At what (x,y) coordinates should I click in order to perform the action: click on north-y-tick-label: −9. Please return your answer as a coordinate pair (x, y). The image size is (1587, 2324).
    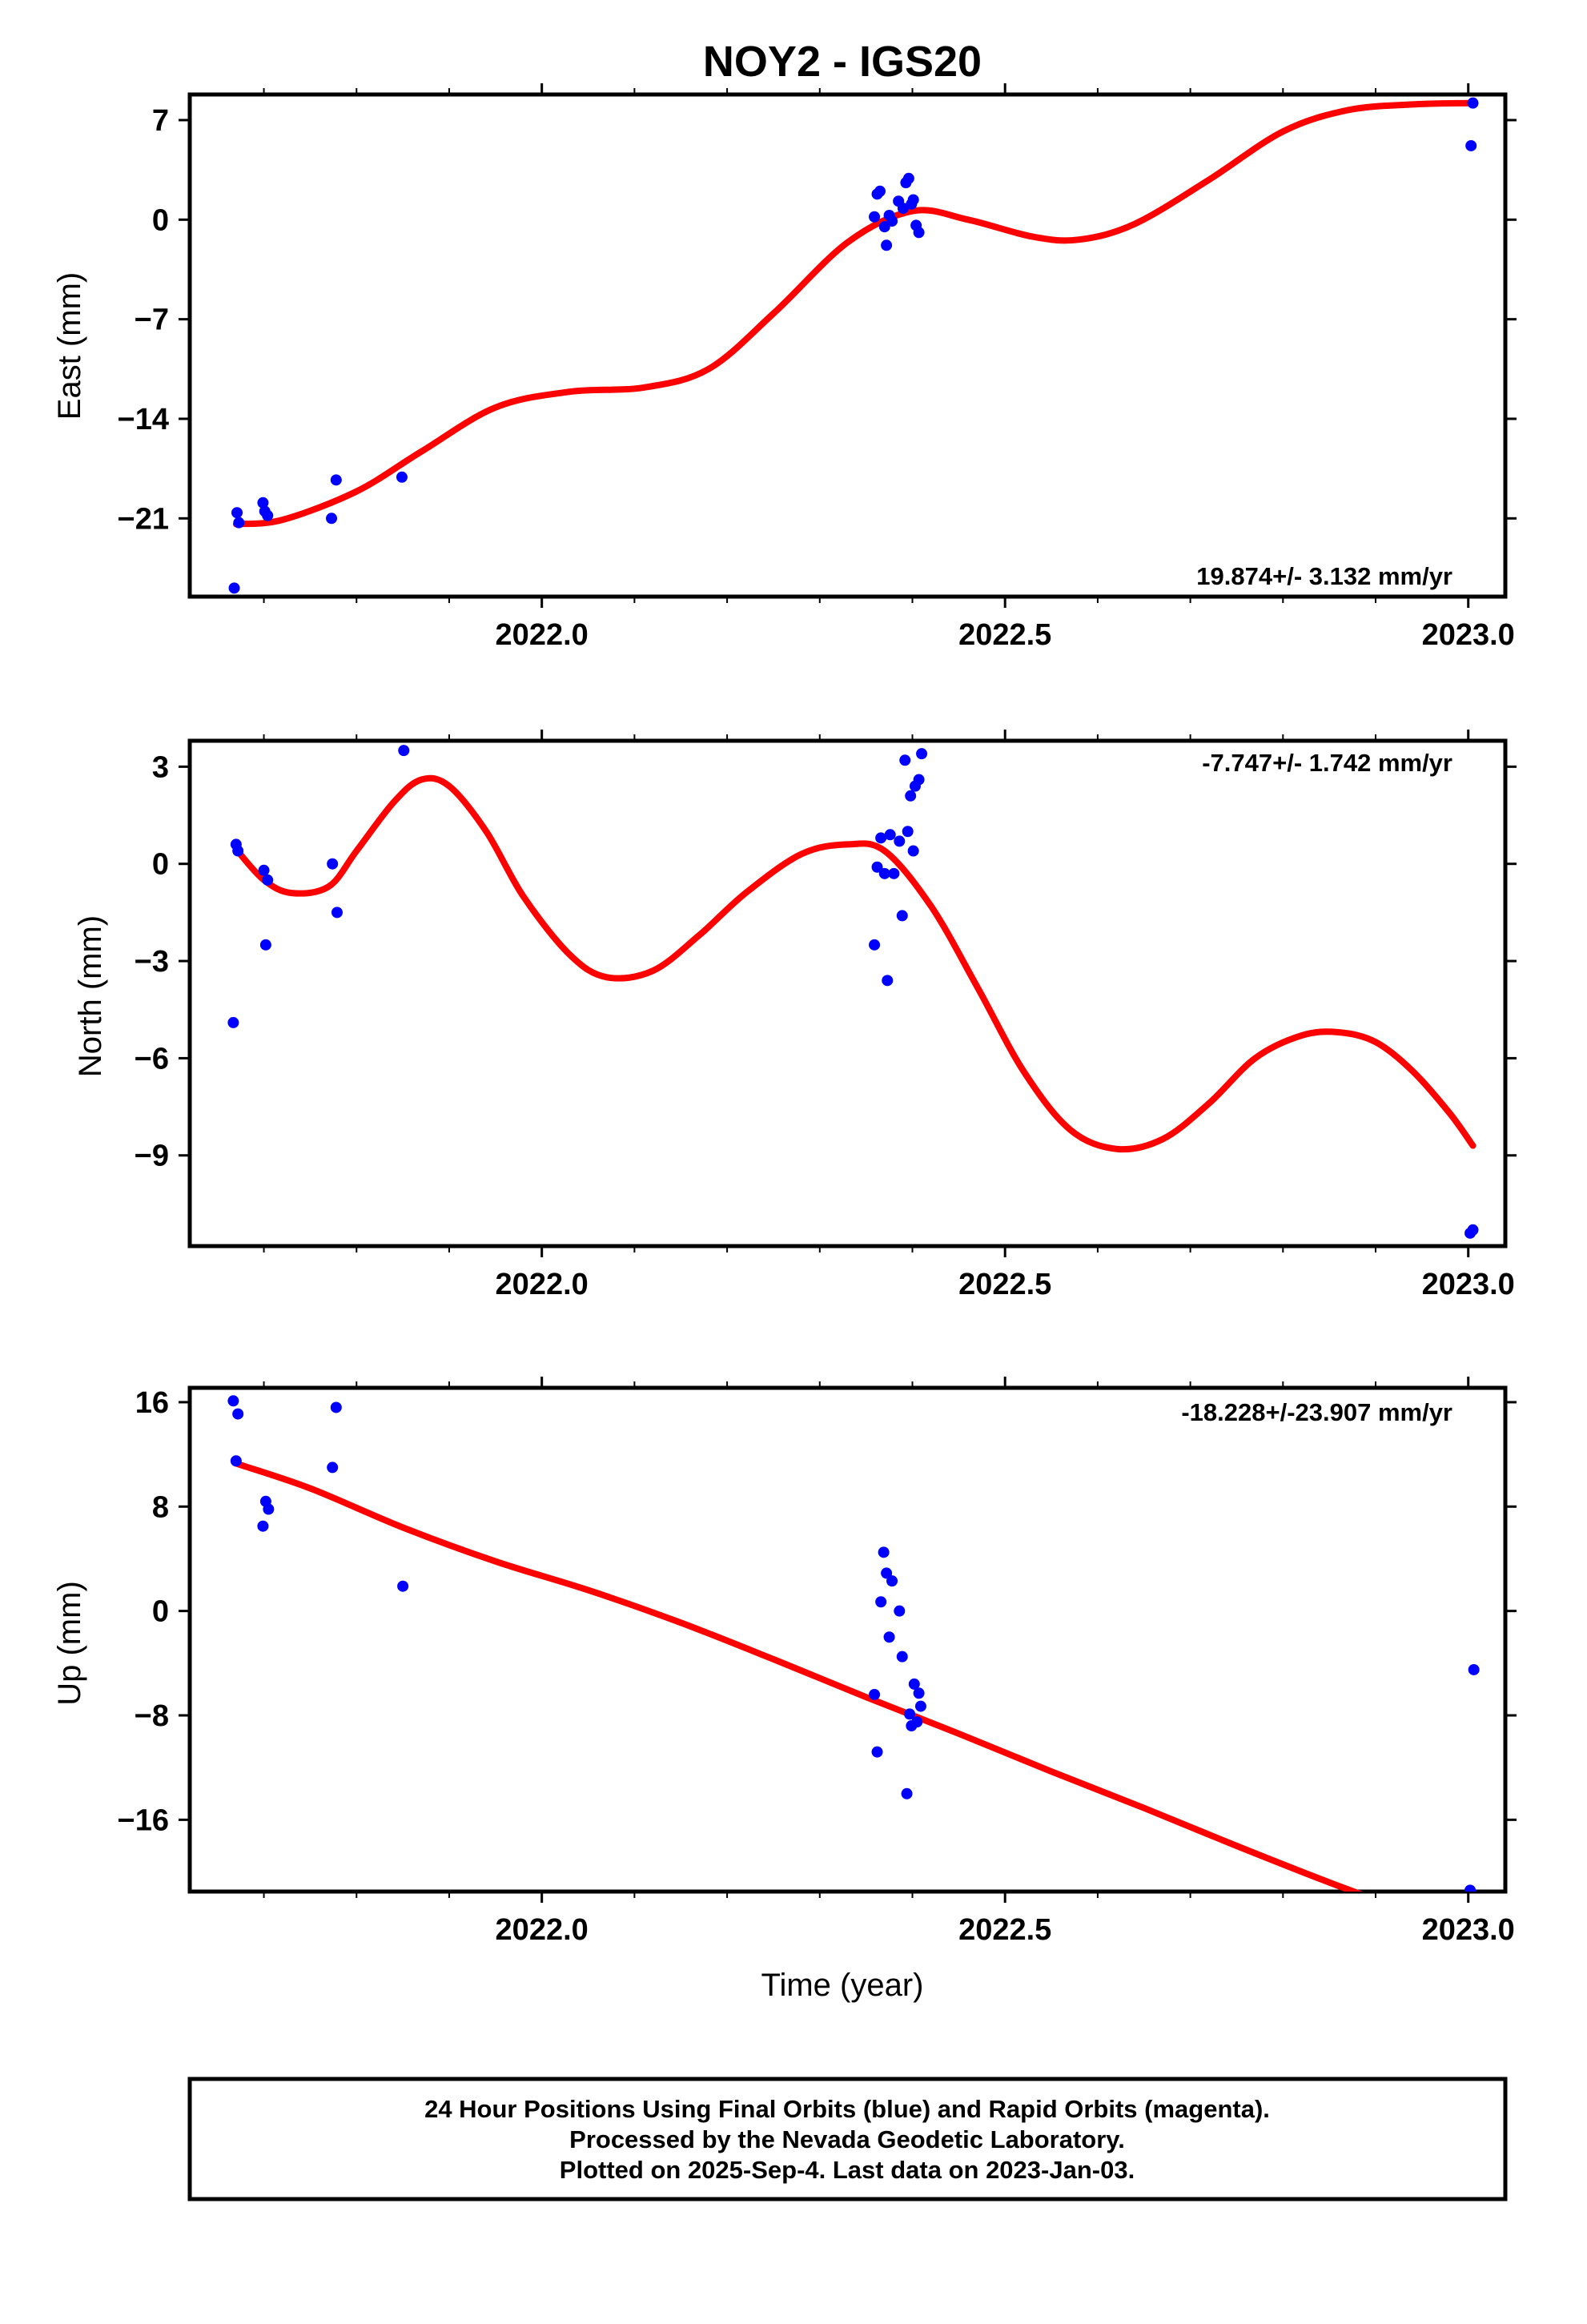
    Looking at the image, I should click on (152, 1156).